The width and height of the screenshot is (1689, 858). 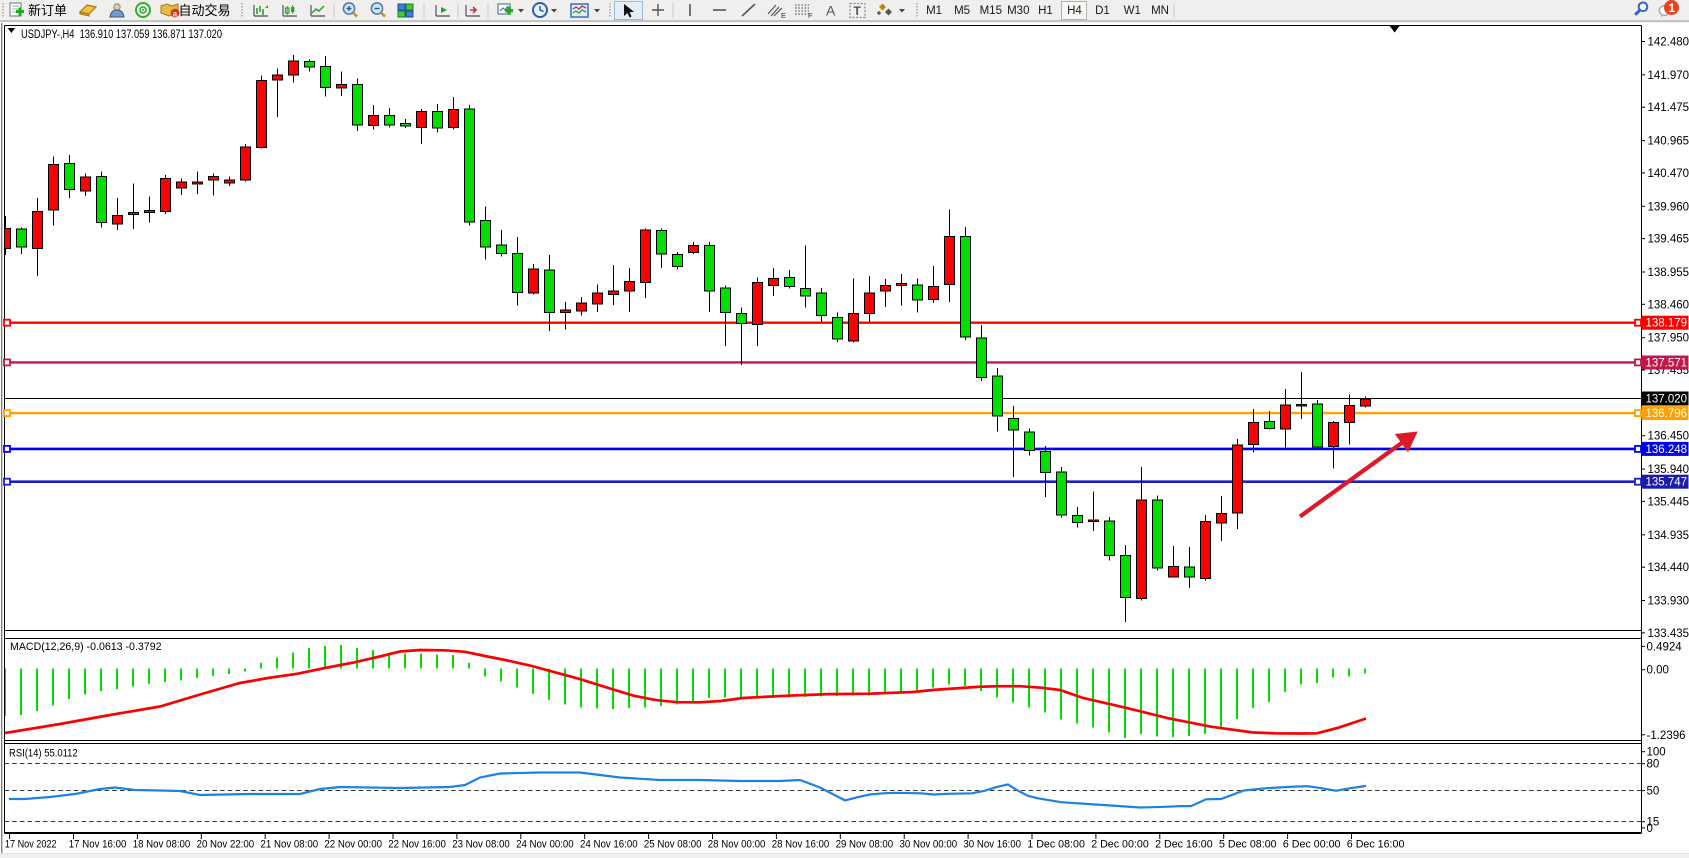 I want to click on svg-text: 17 Nov 16:00, so click(x=98, y=845).